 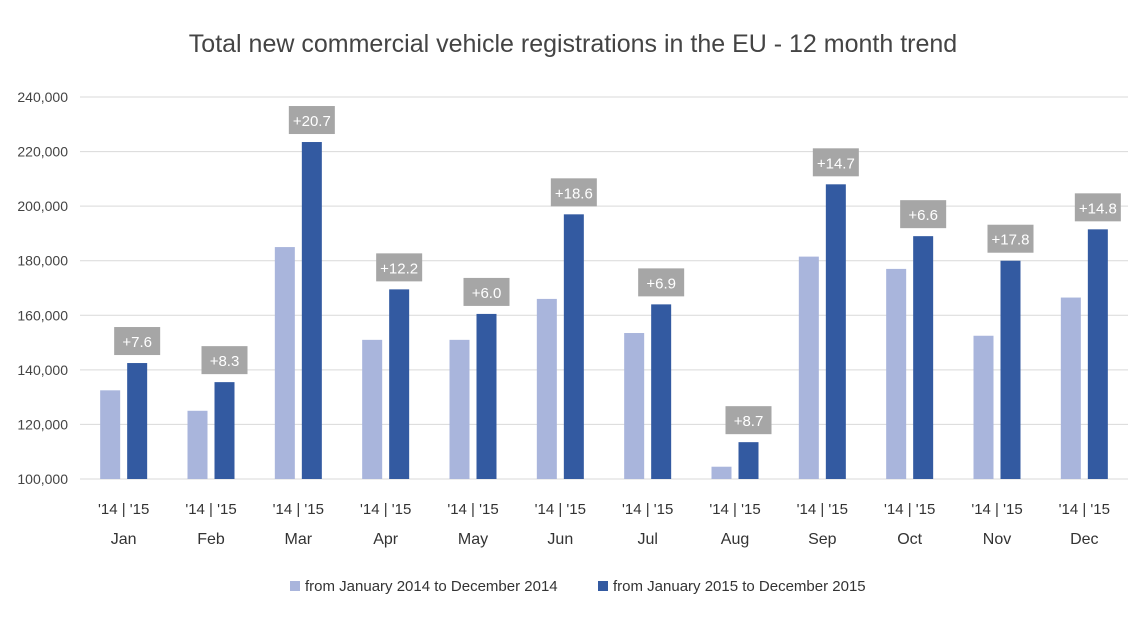 I want to click on y-tick-label: 220,000, so click(x=42, y=152).